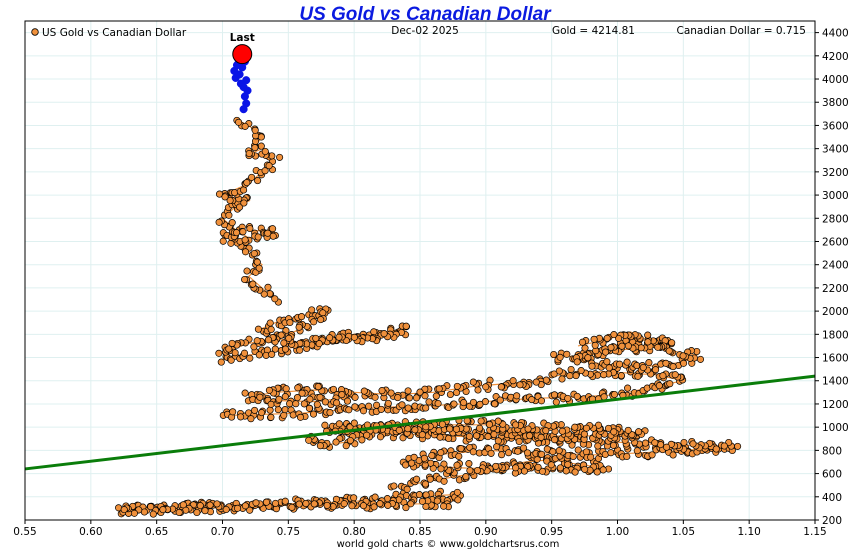  What do you see at coordinates (832, 498) in the screenshot?
I see `y-tick-label: 400` at bounding box center [832, 498].